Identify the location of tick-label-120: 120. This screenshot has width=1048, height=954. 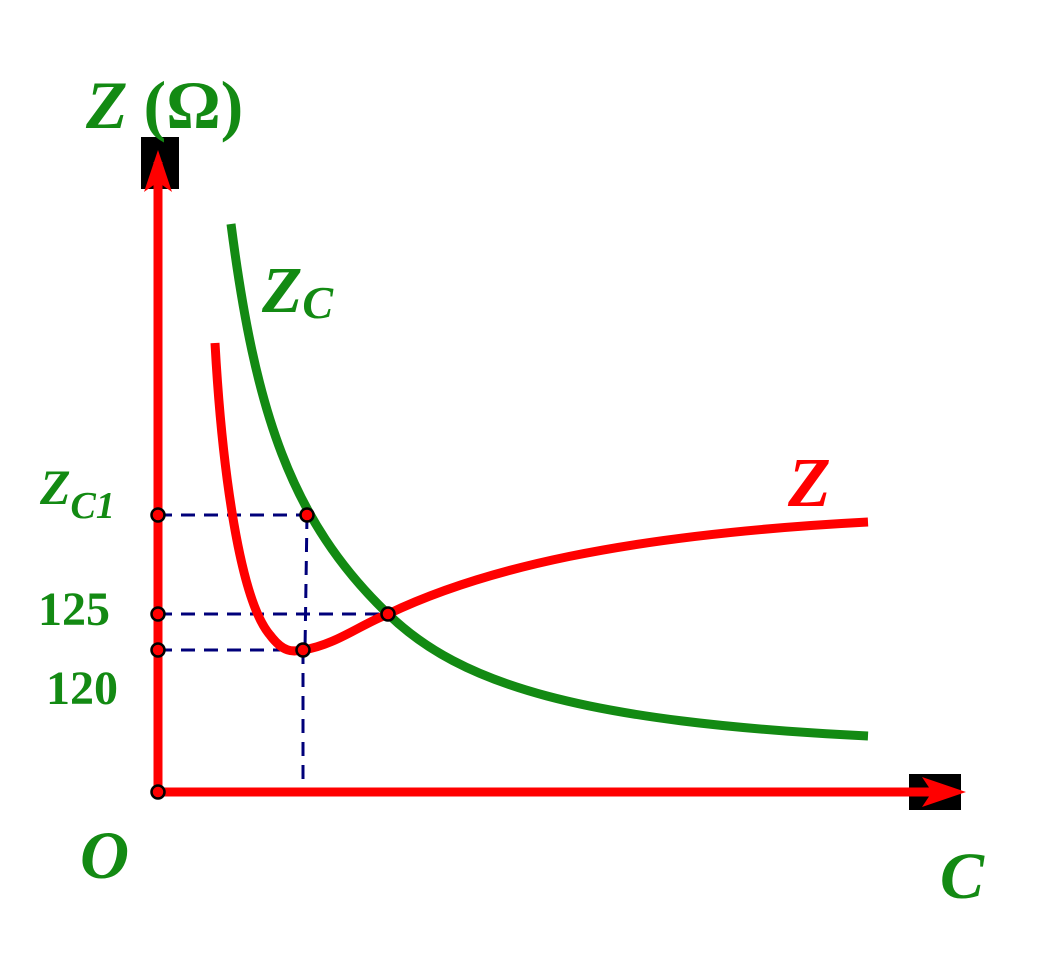
(82, 688).